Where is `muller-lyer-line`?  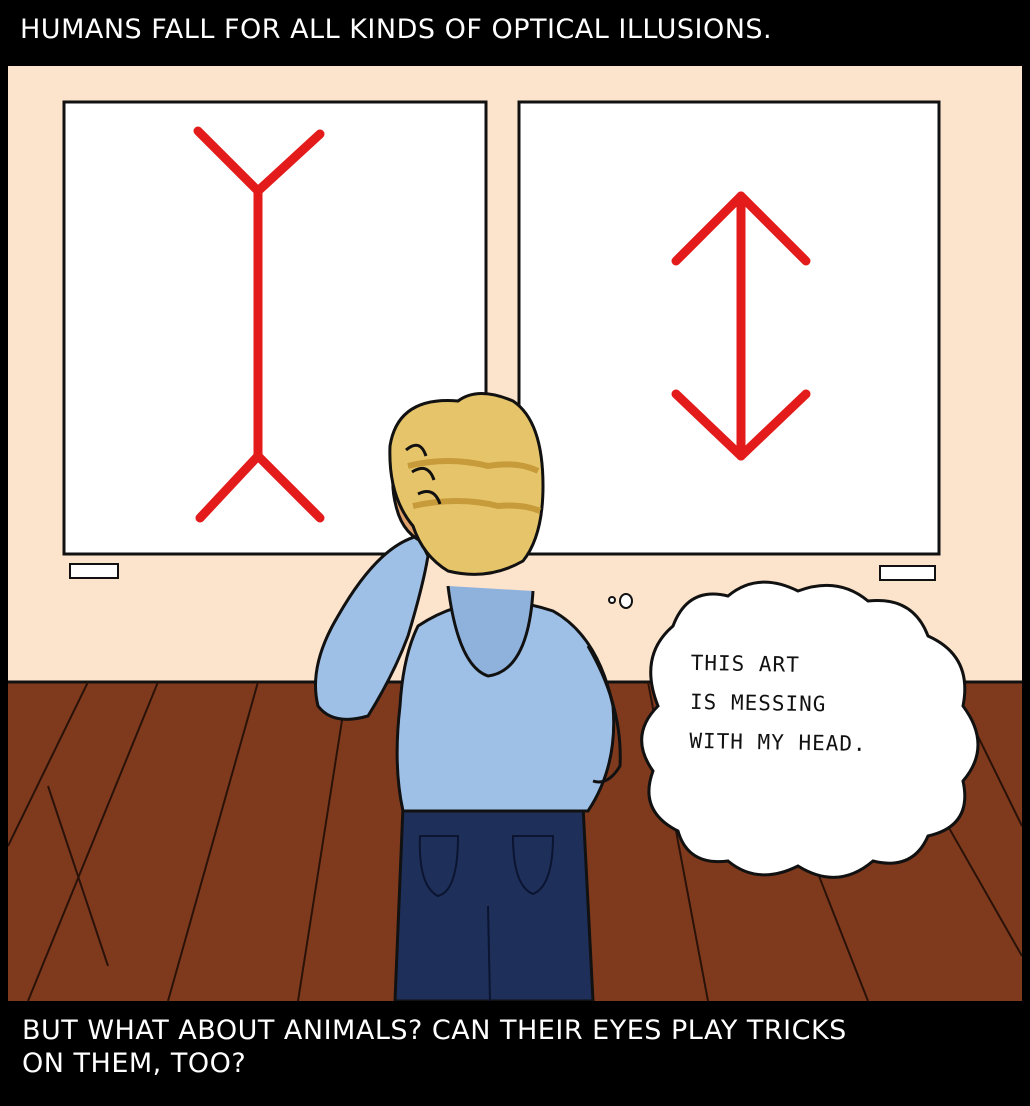
muller-lyer-line is located at coordinates (259, 324).